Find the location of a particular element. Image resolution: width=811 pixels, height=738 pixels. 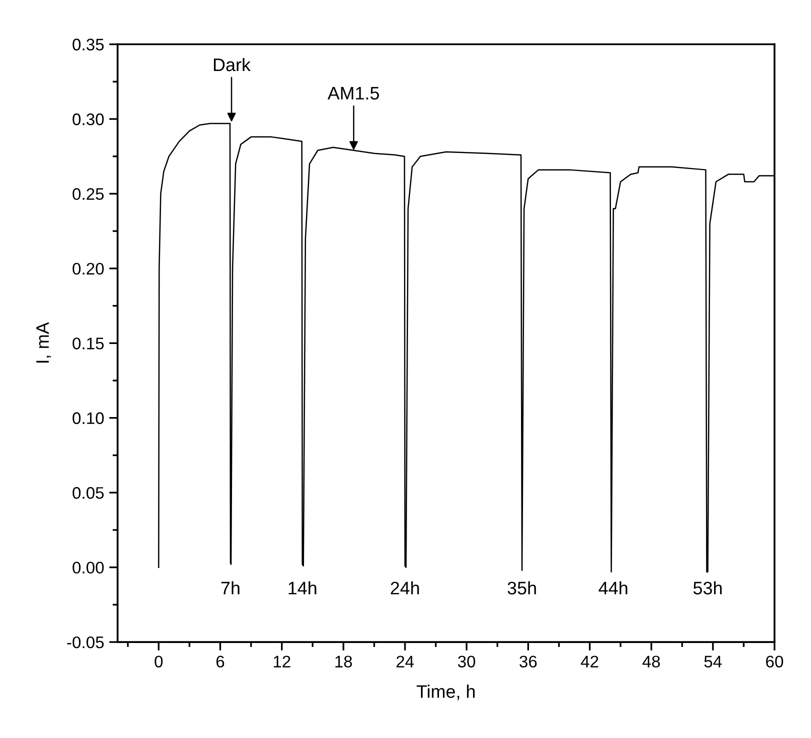

y-tick-label: 0.10 is located at coordinates (88, 418).